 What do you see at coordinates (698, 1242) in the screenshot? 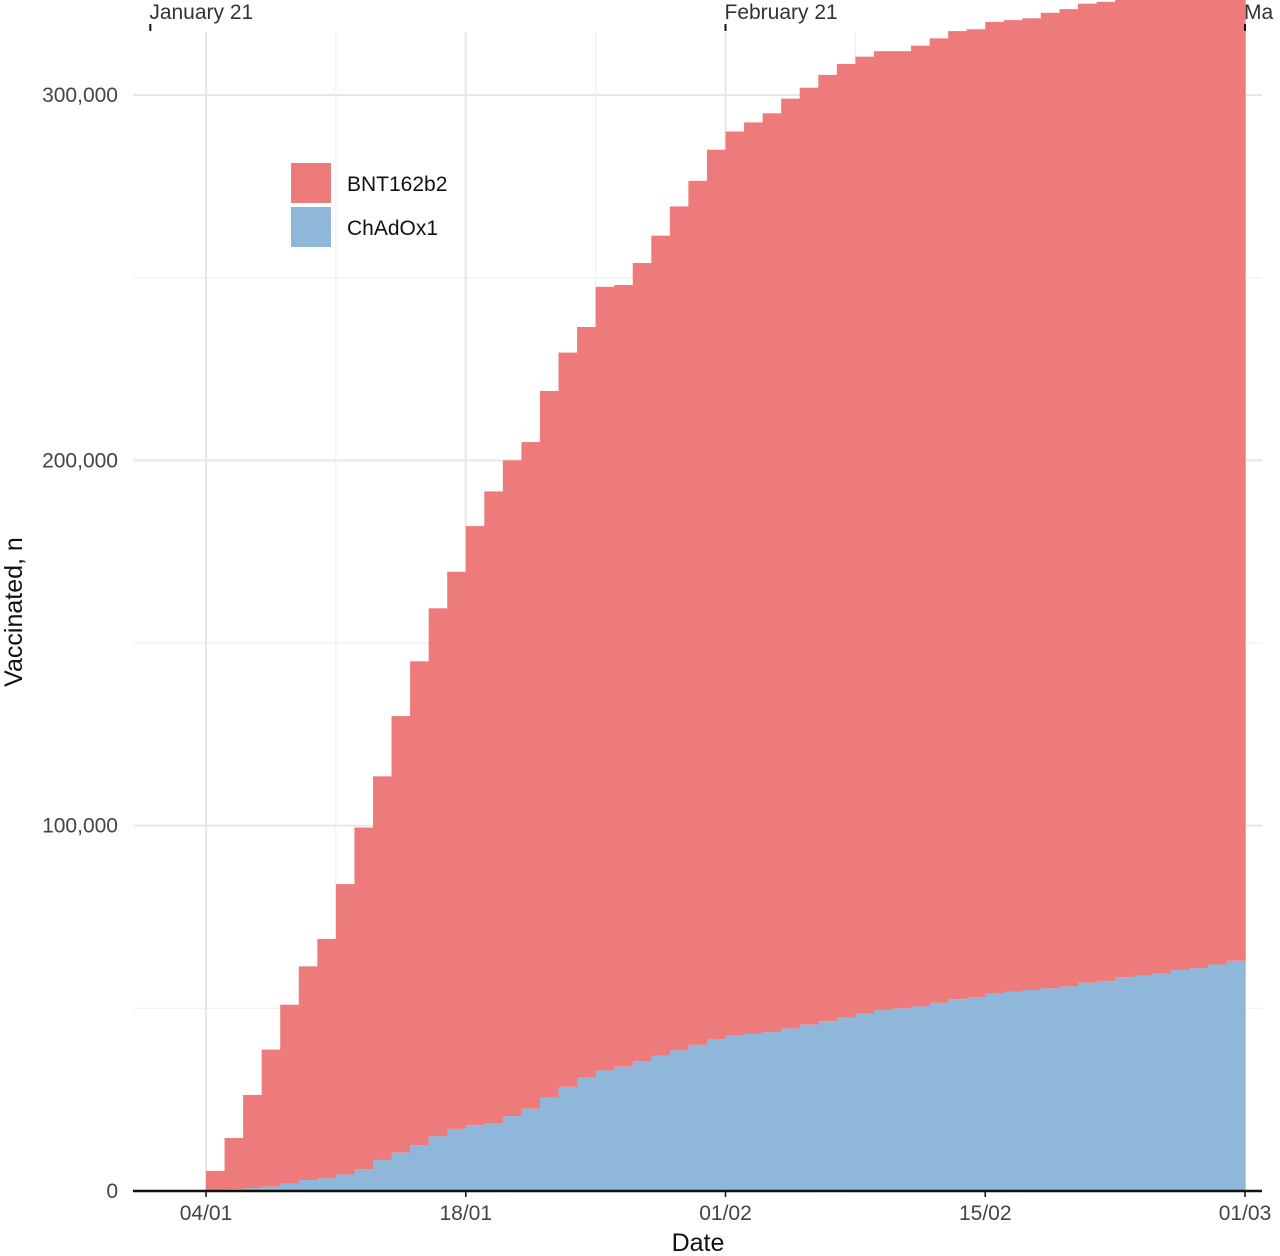
I see `x-axis-title: Date` at bounding box center [698, 1242].